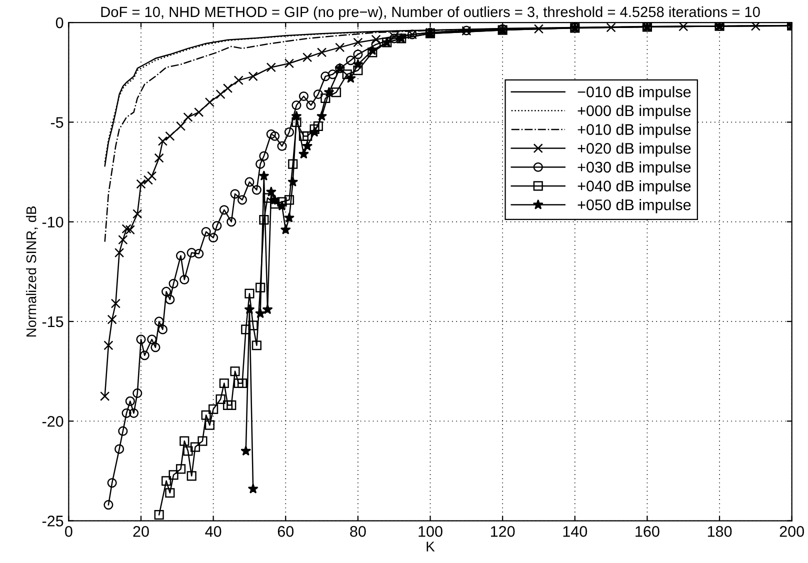 The height and width of the screenshot is (563, 808). Describe the element at coordinates (53, 222) in the screenshot. I see `y-tick-label: -10` at that location.